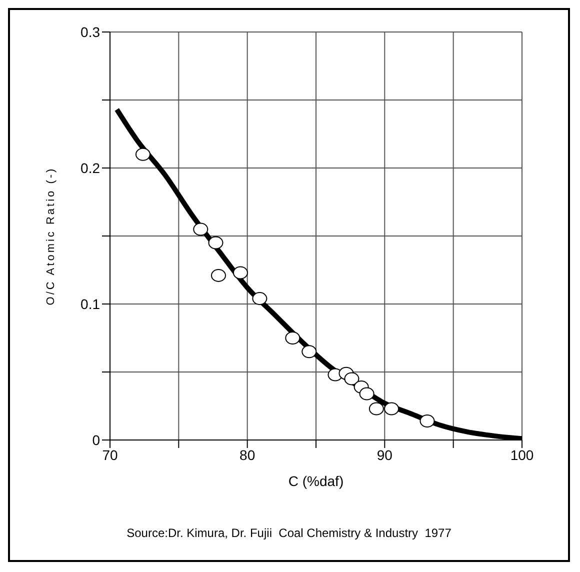 The height and width of the screenshot is (572, 580). What do you see at coordinates (90, 304) in the screenshot?
I see `y-tick-label: 0.1` at bounding box center [90, 304].